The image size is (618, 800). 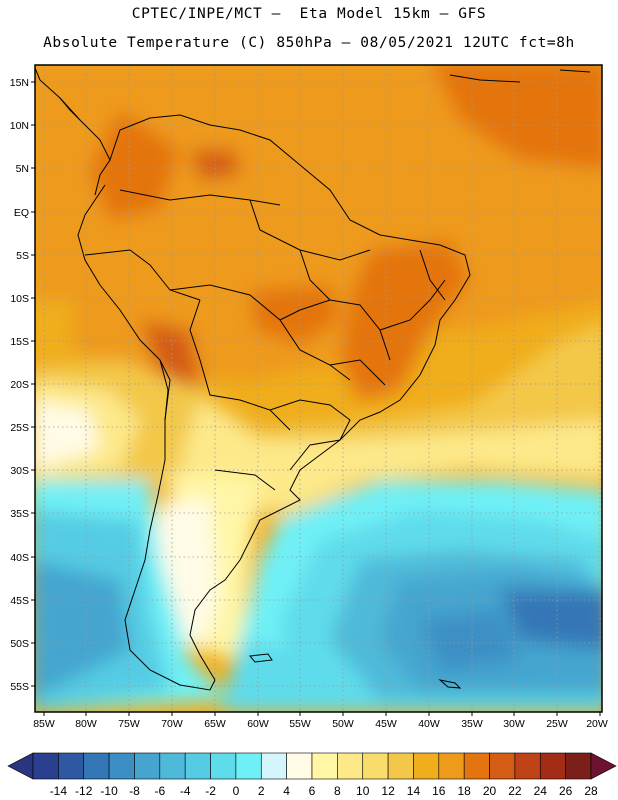 I want to click on lat-label: 25S, so click(x=19, y=428).